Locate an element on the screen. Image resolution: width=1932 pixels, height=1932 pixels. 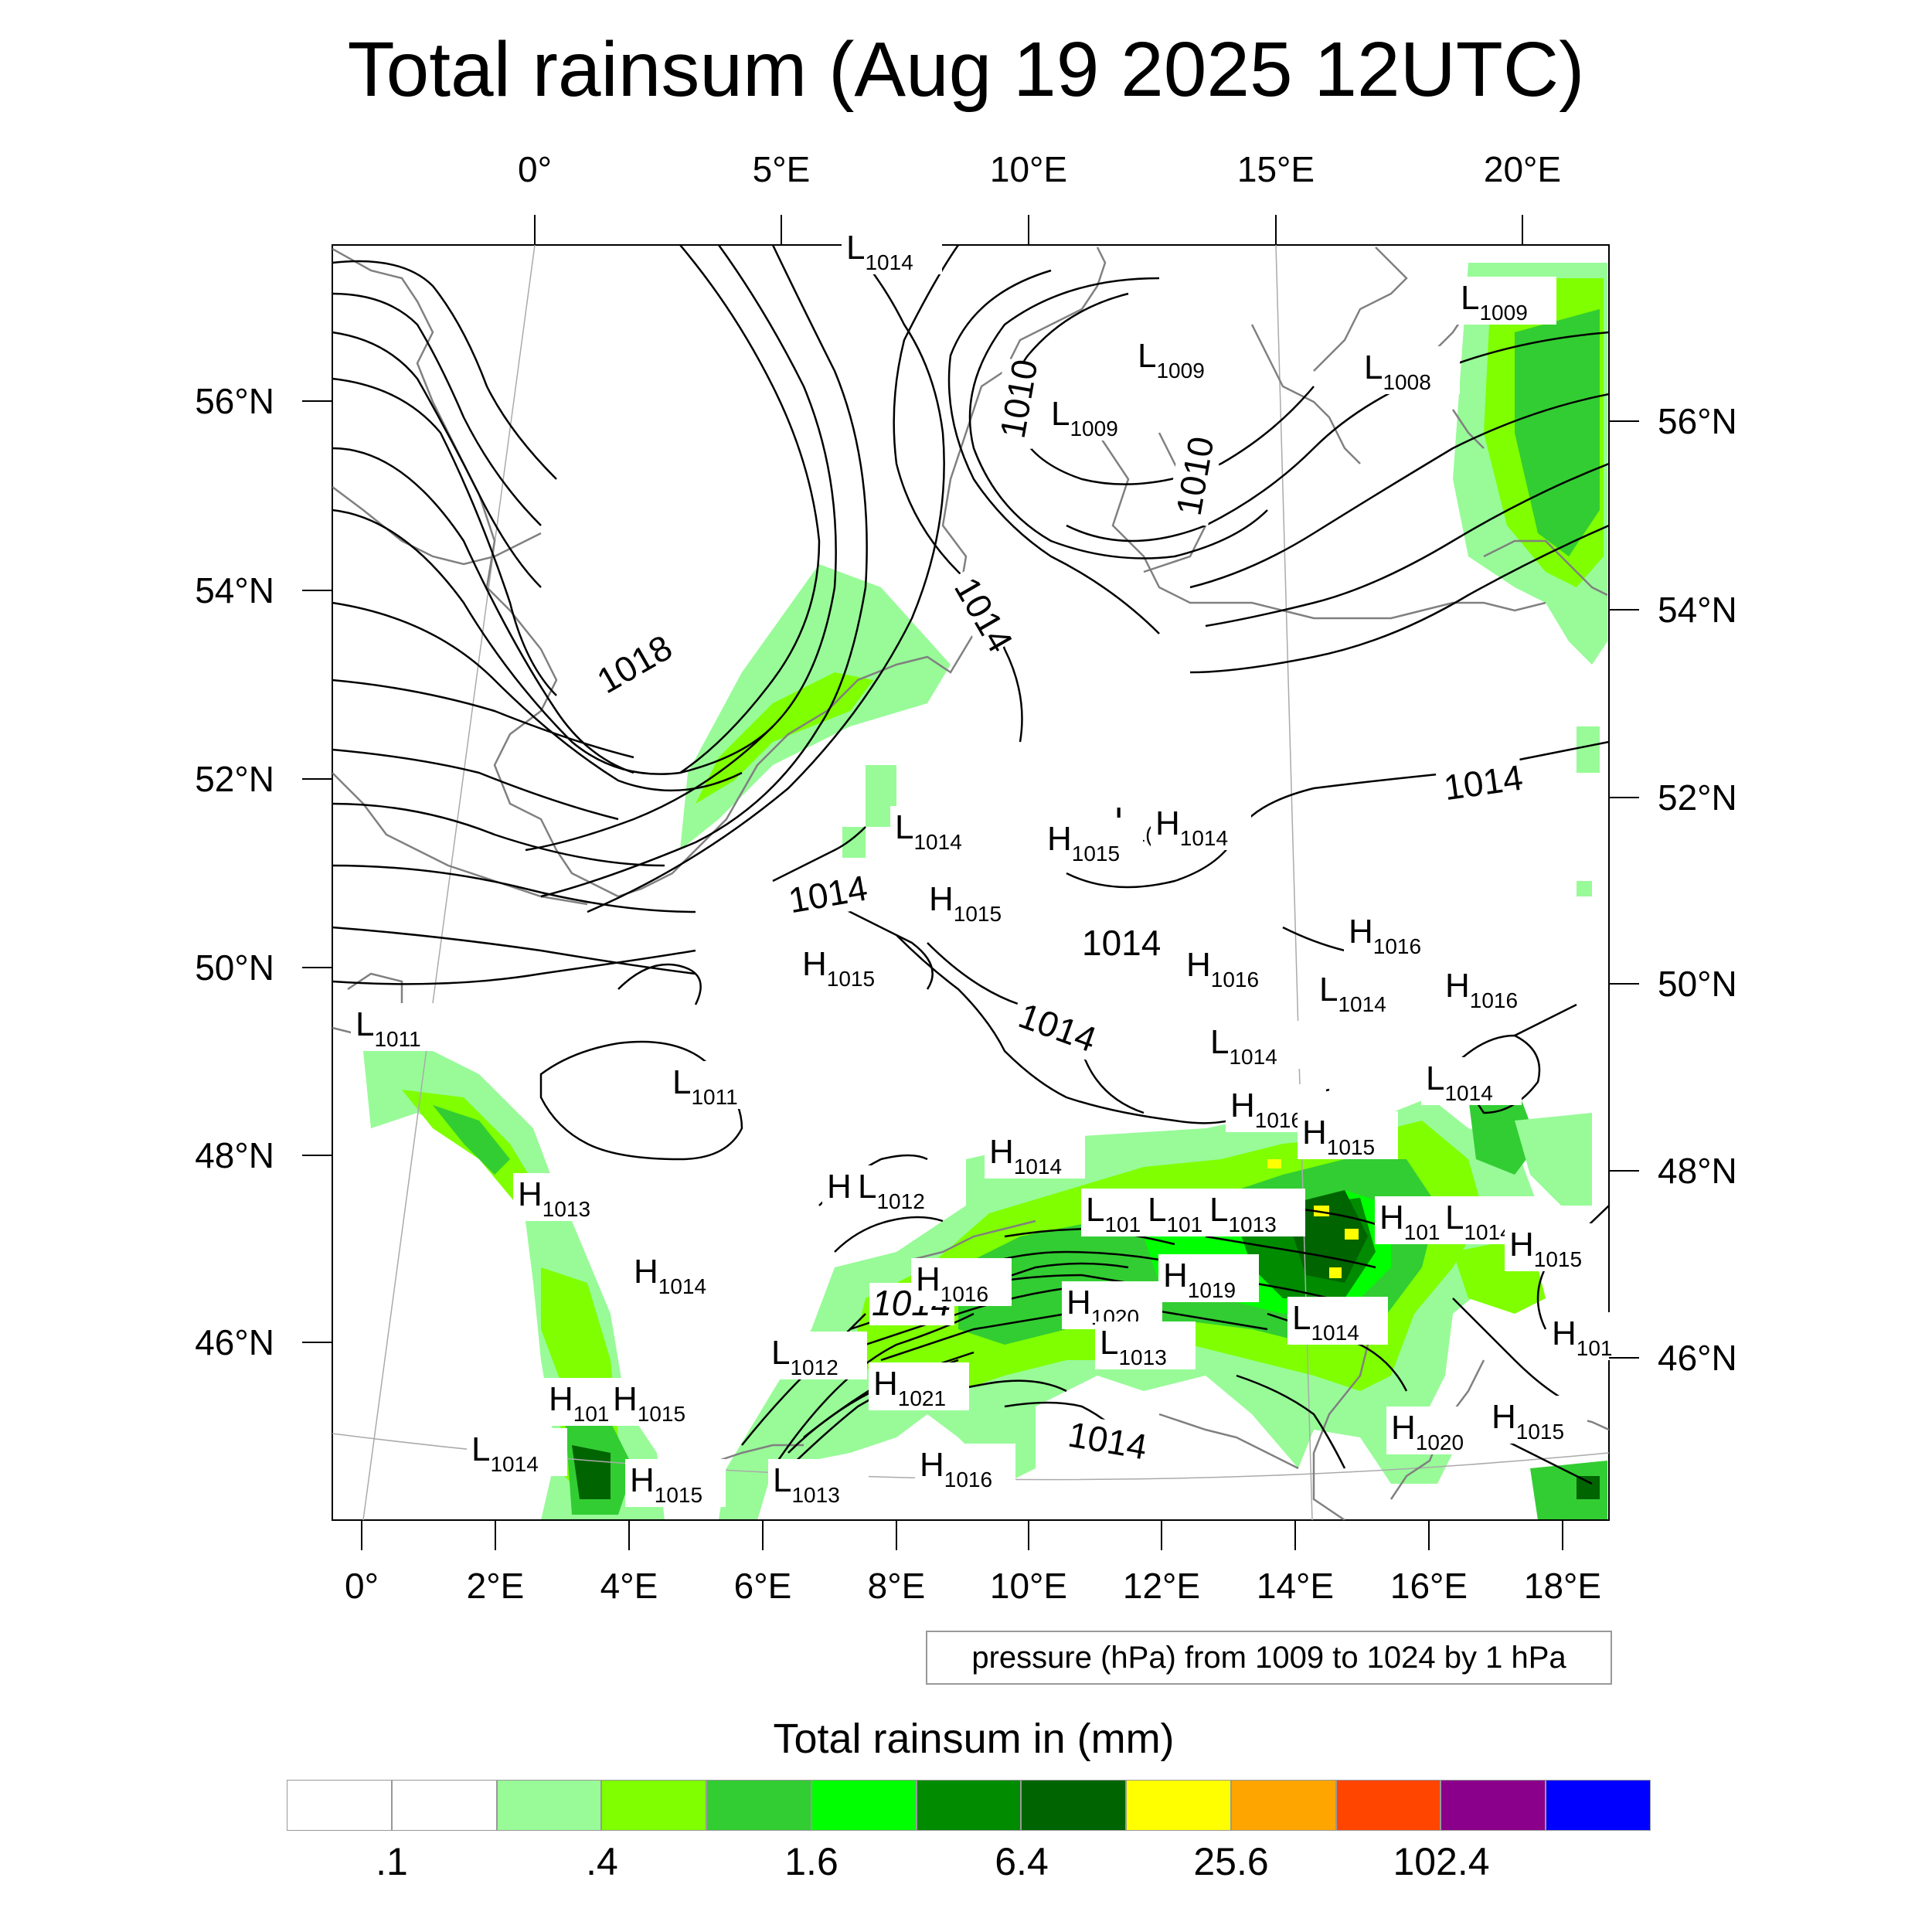
bottom-lon-label: 6°E is located at coordinates (763, 1586).